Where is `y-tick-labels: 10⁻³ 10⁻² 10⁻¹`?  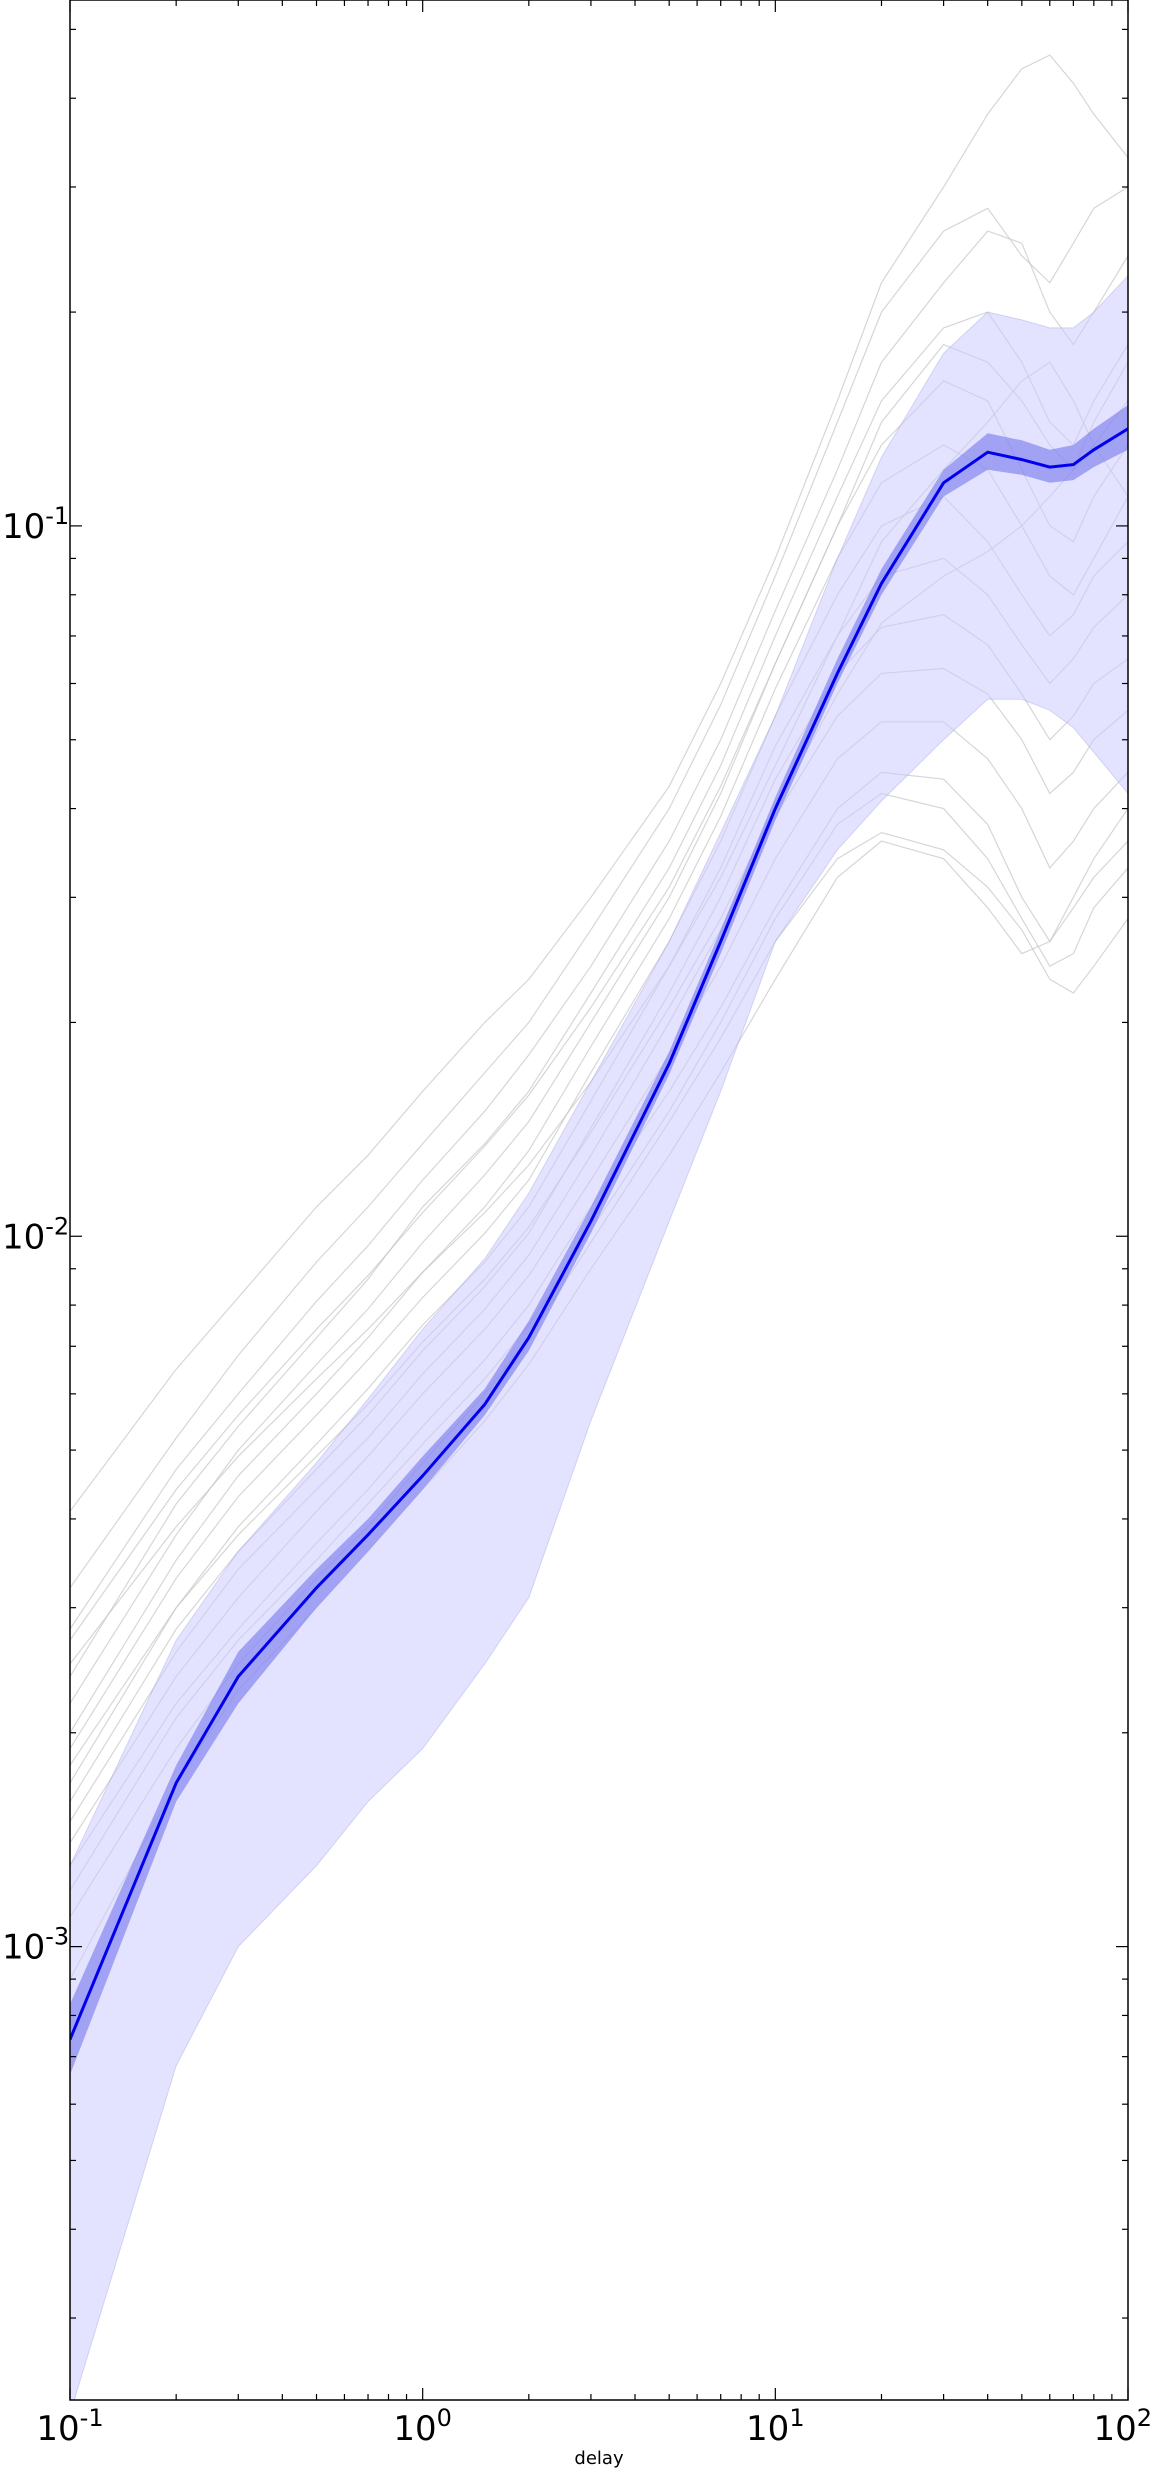 y-tick-labels: 10⁻³ 10⁻² 10⁻¹ is located at coordinates (35, 1235).